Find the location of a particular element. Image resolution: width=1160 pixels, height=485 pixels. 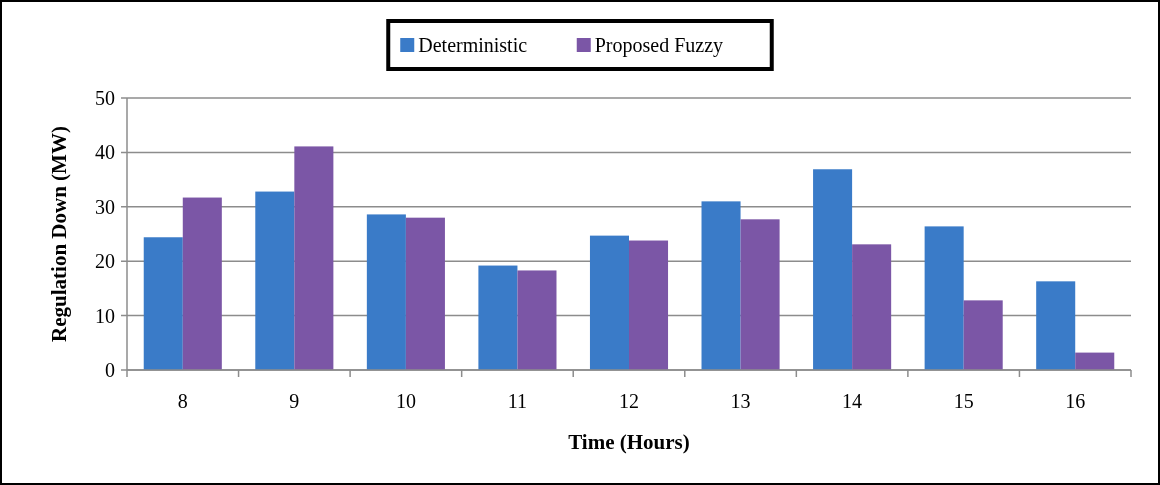

y-tick-label: 10 is located at coordinates (105, 315).